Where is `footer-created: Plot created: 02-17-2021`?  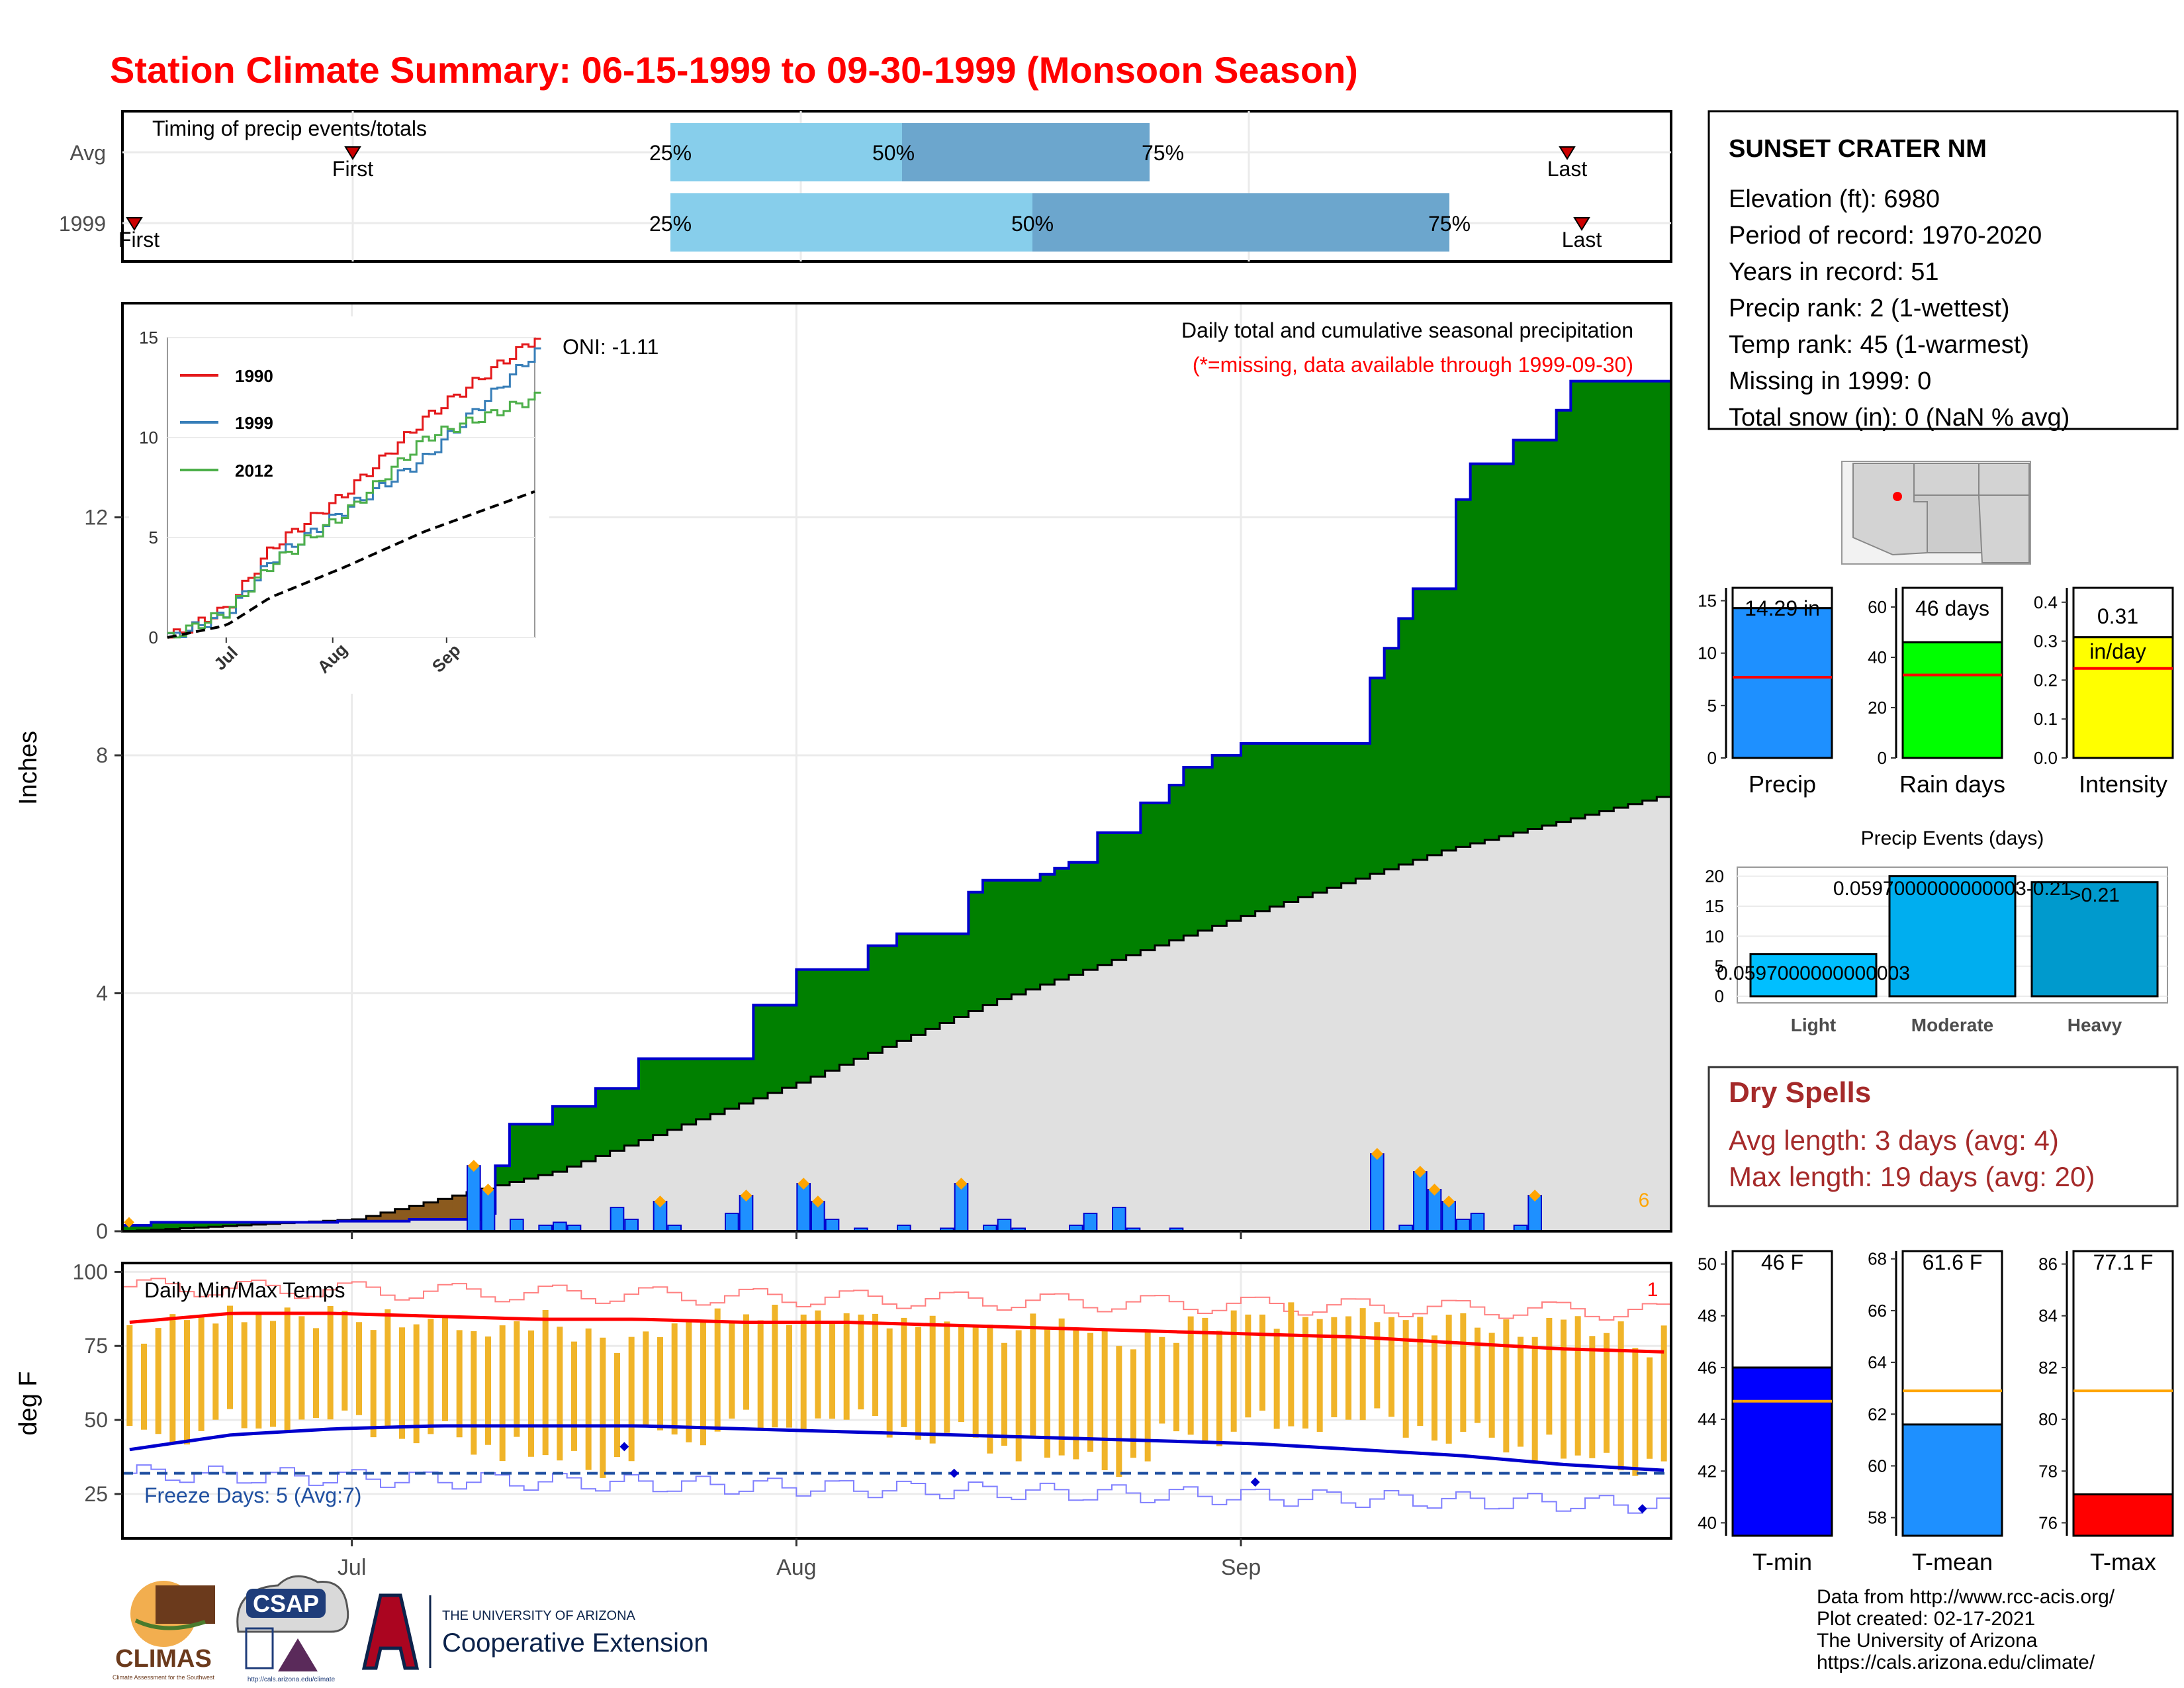 footer-created: Plot created: 02-17-2021 is located at coordinates (1926, 1619).